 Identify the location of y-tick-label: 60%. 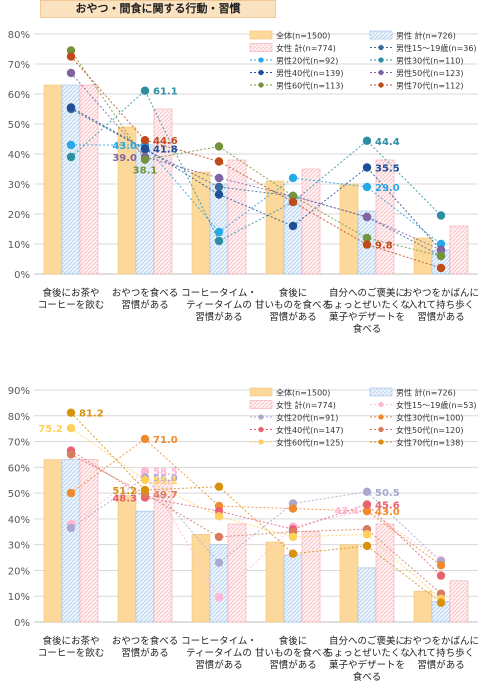
(19, 95).